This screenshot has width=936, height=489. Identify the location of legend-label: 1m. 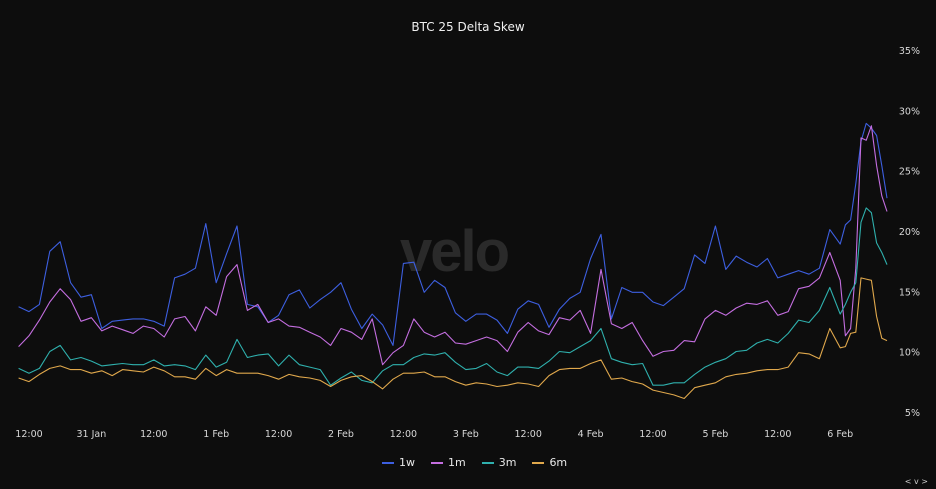
(457, 462).